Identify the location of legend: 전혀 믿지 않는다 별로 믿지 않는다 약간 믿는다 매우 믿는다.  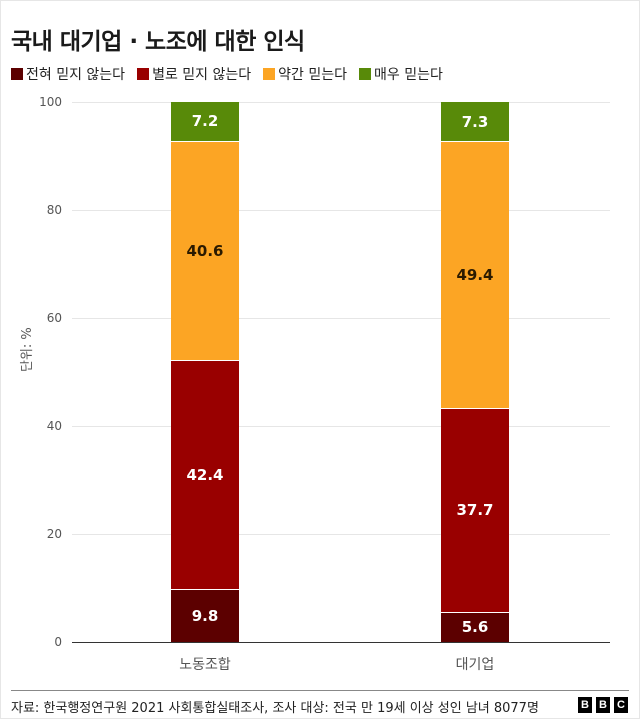
(227, 74).